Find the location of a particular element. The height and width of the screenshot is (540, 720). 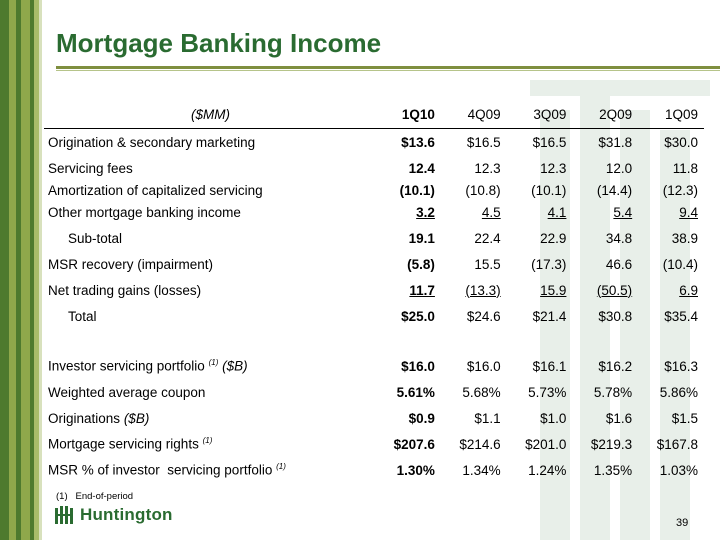

row-label: Origination & secondary marketing is located at coordinates (152, 142).